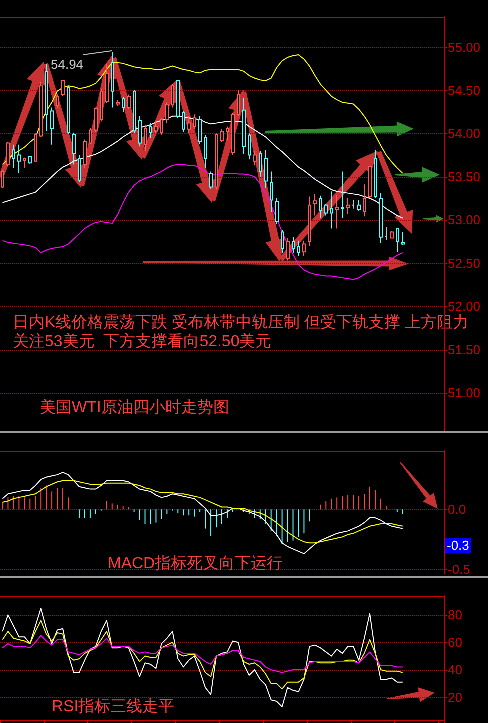 The width and height of the screenshot is (488, 723). I want to click on y-tick-label: 52.50, so click(464, 263).